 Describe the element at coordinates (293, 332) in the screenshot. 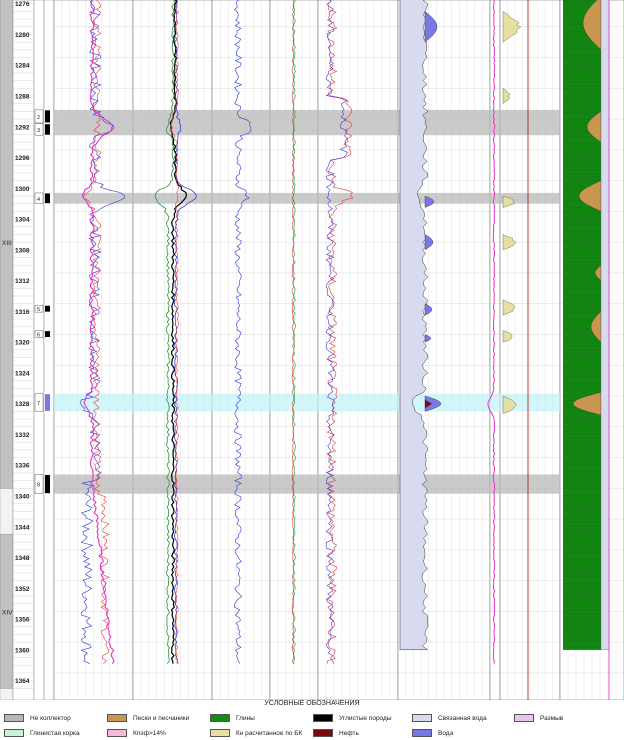

I see `bk2-curve` at that location.